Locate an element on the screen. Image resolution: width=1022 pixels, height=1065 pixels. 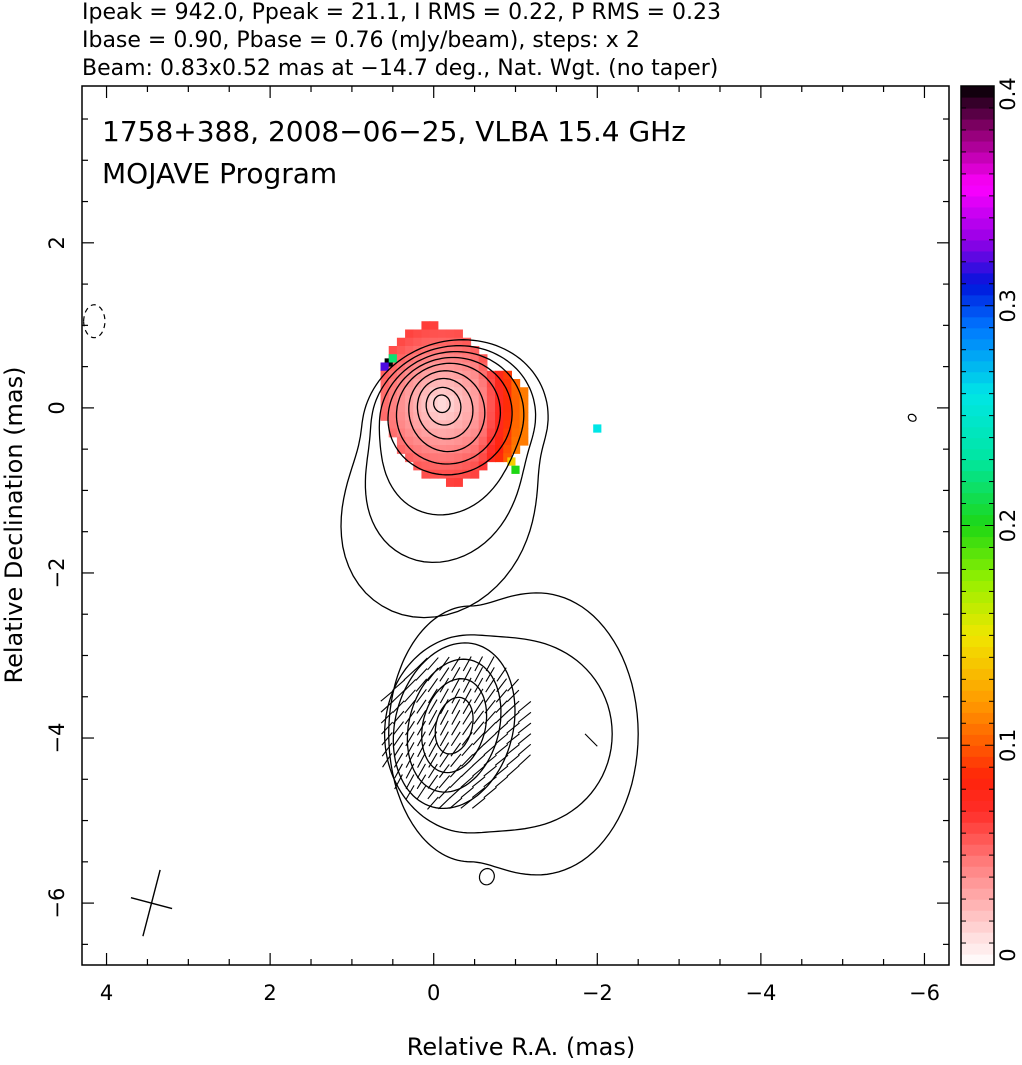
y-tick-label: −4 is located at coordinates (57, 738).